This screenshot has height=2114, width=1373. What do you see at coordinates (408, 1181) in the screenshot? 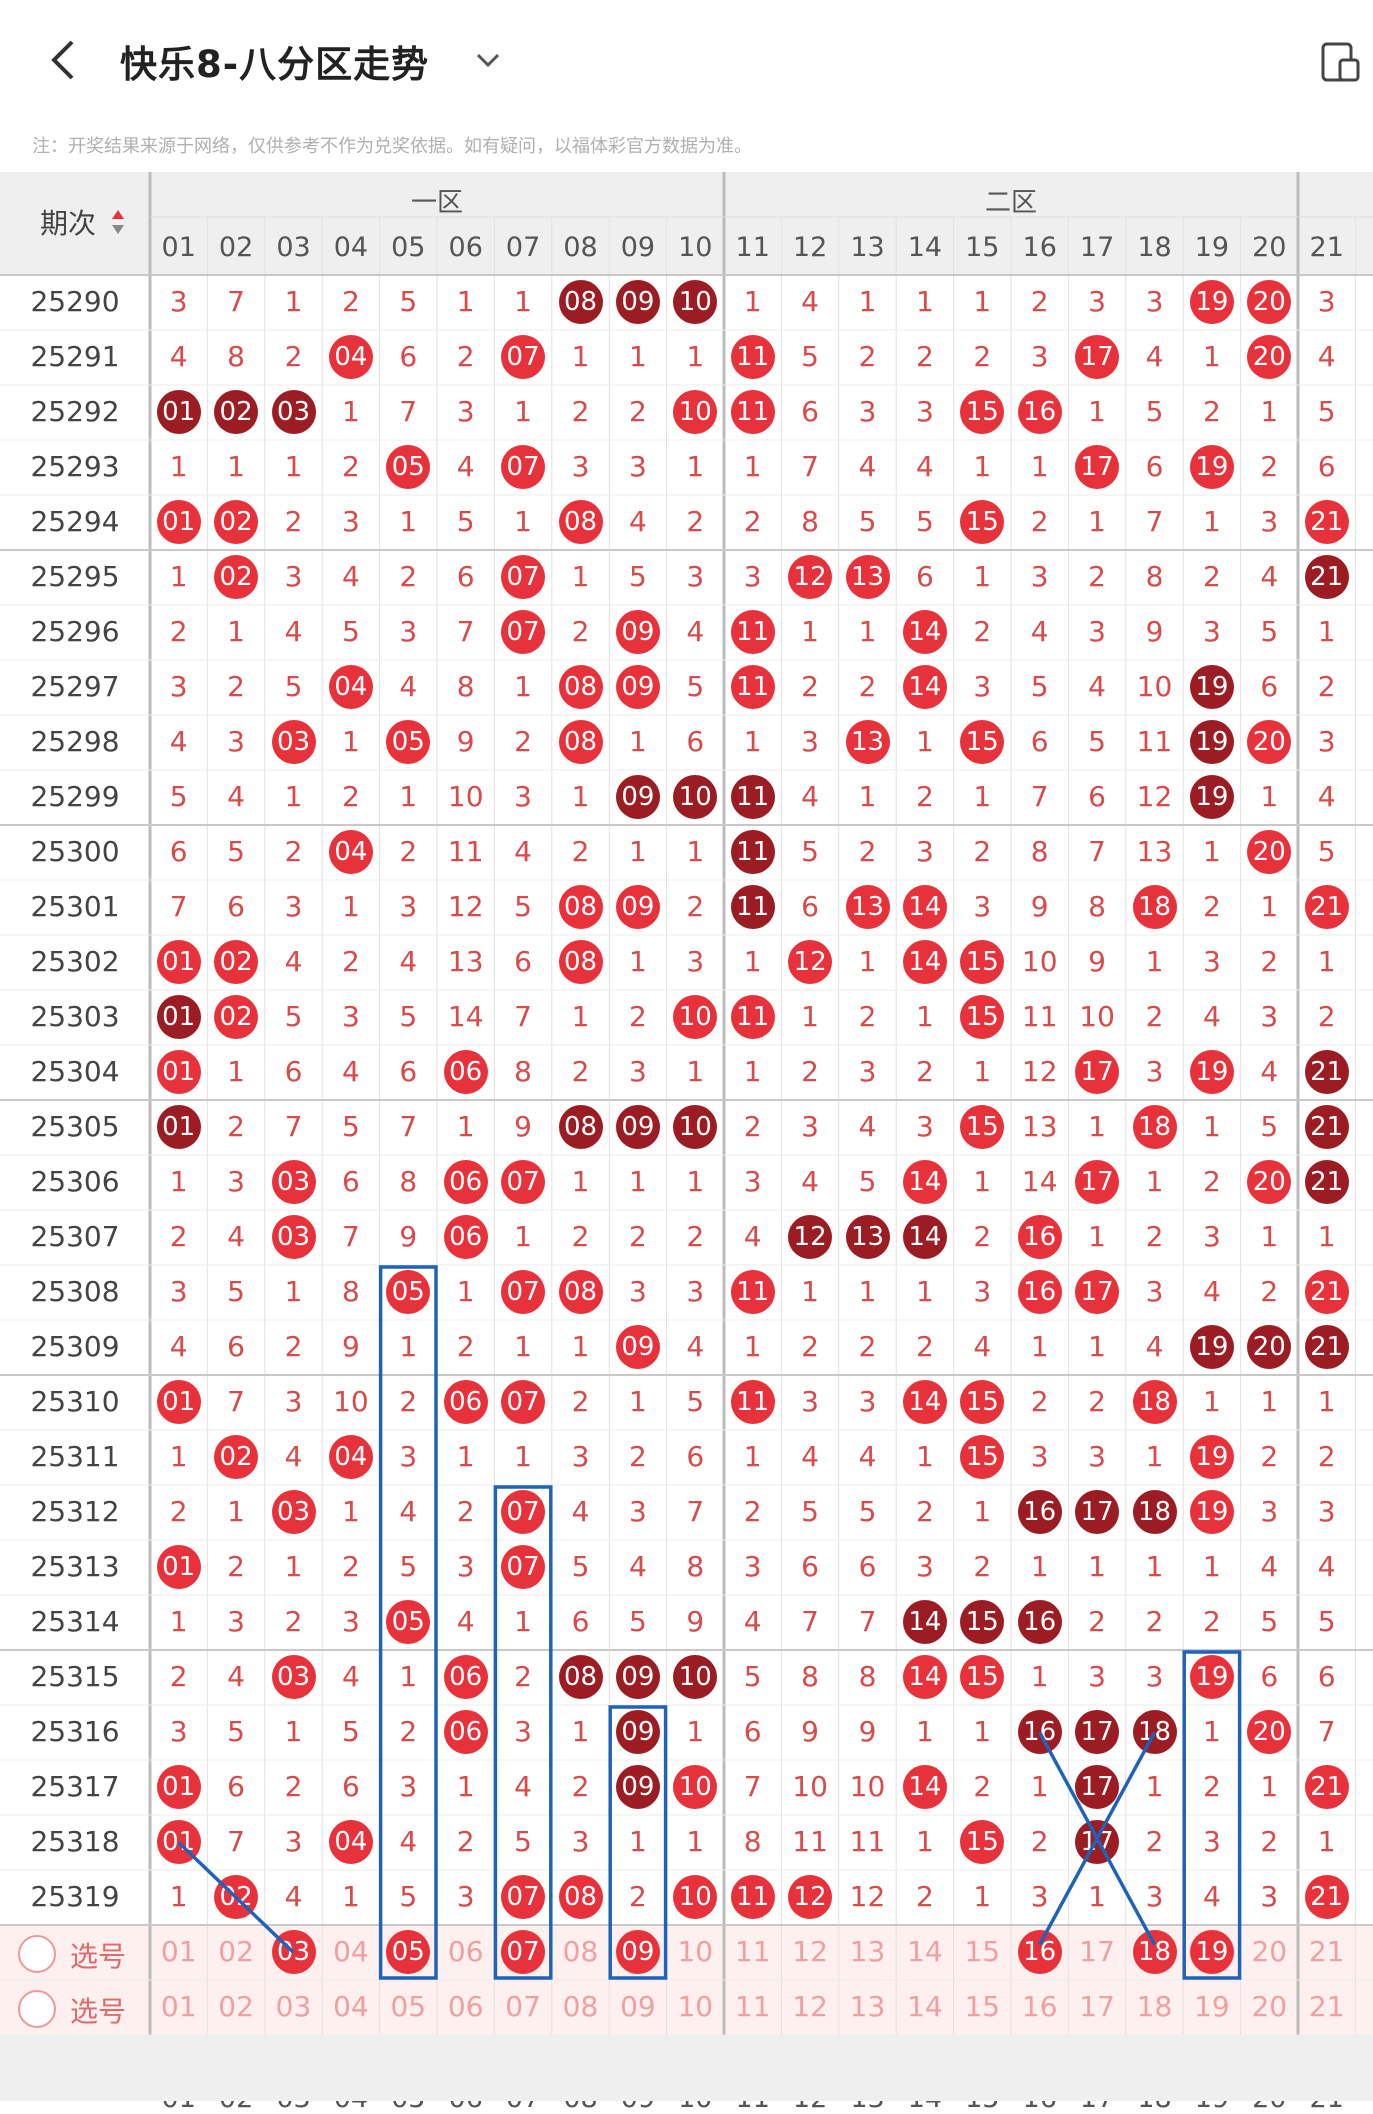
I see `omission-count: 8` at bounding box center [408, 1181].